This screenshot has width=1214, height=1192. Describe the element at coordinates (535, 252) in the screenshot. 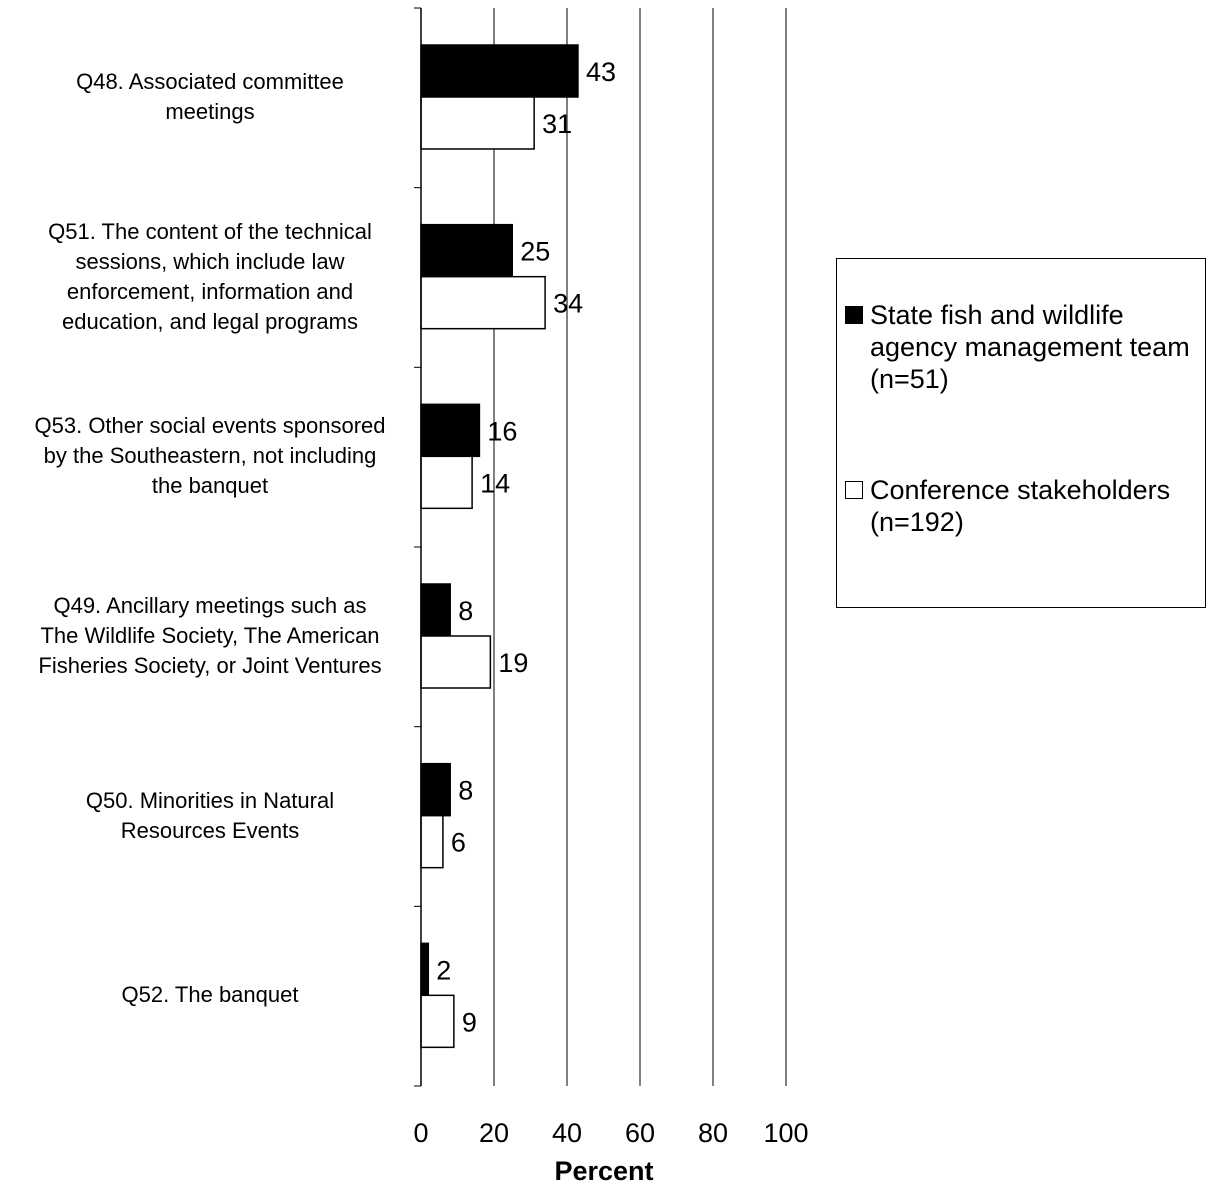

I see `bar-value-label: 25` at that location.